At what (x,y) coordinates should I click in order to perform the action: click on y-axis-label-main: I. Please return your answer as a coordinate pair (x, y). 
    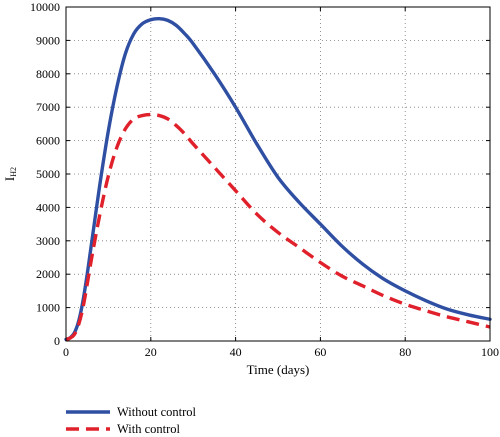
    Looking at the image, I should click on (9, 179).